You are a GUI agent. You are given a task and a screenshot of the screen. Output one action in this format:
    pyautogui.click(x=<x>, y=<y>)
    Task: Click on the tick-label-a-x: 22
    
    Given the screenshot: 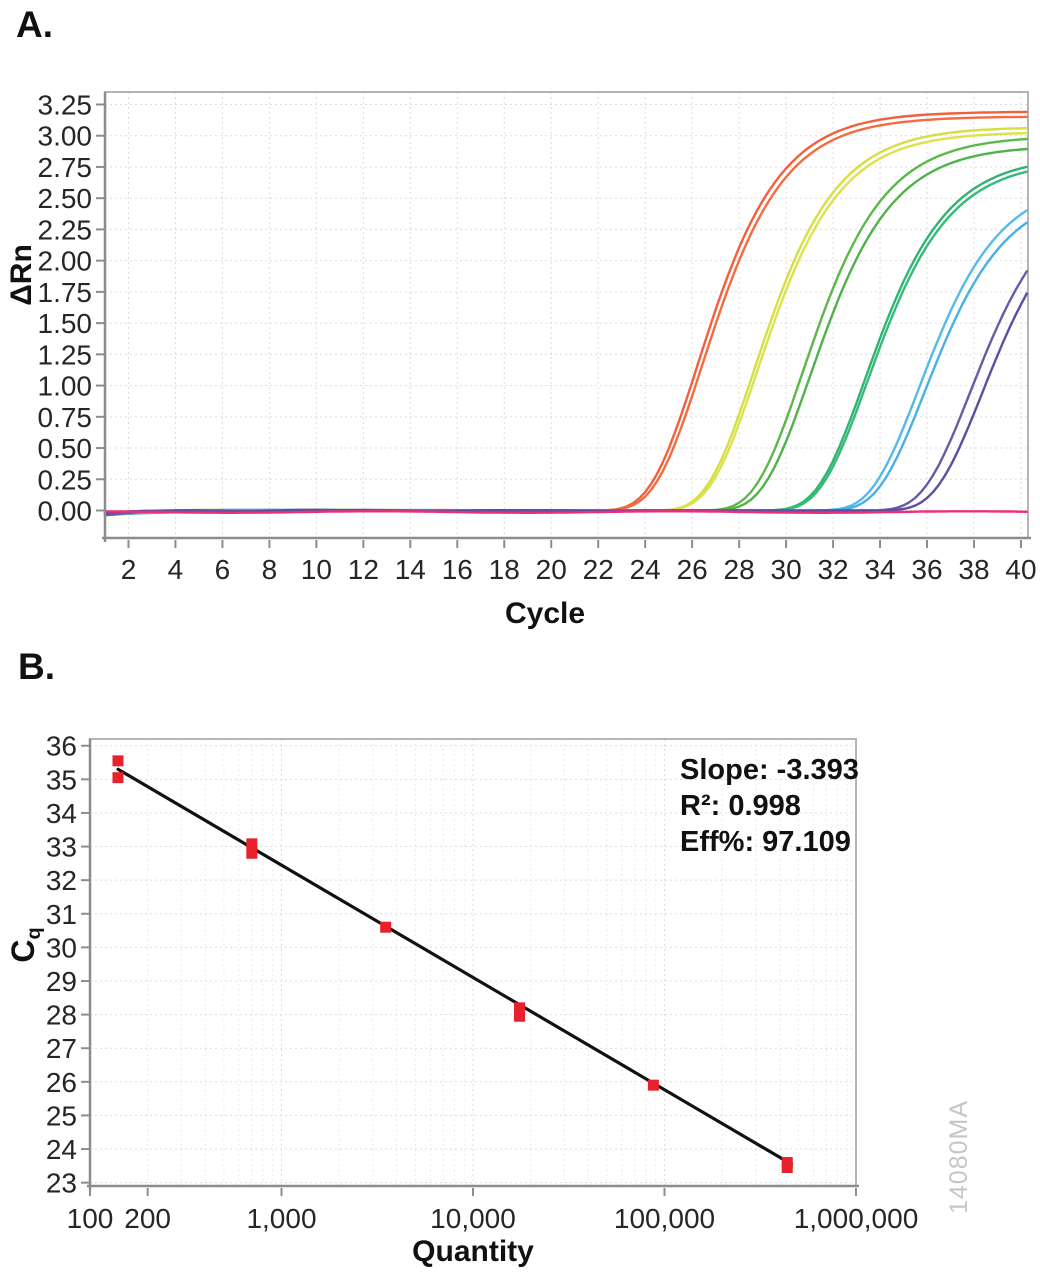 What is the action you would take?
    pyautogui.click(x=598, y=569)
    